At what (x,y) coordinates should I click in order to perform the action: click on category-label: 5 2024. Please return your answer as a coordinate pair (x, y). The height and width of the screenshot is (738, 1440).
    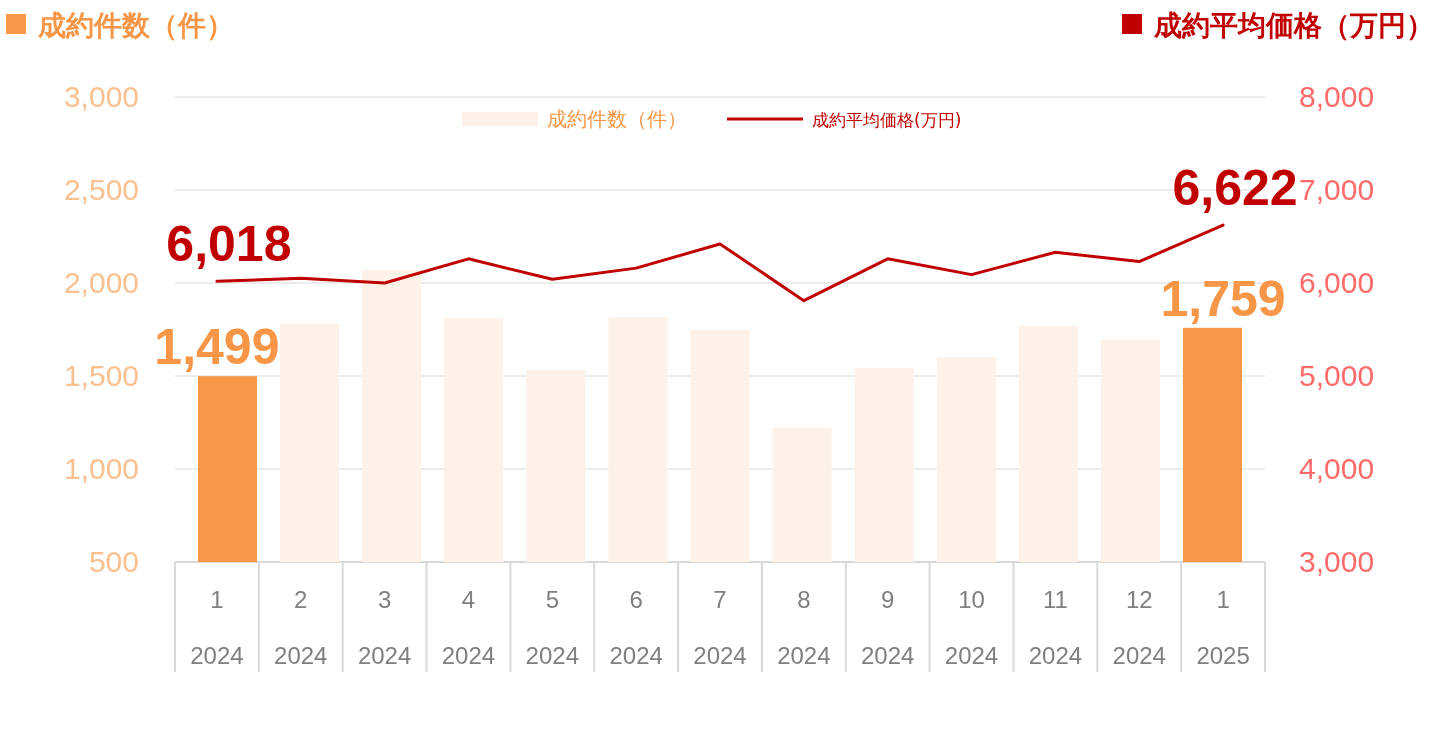
    Looking at the image, I should click on (552, 627).